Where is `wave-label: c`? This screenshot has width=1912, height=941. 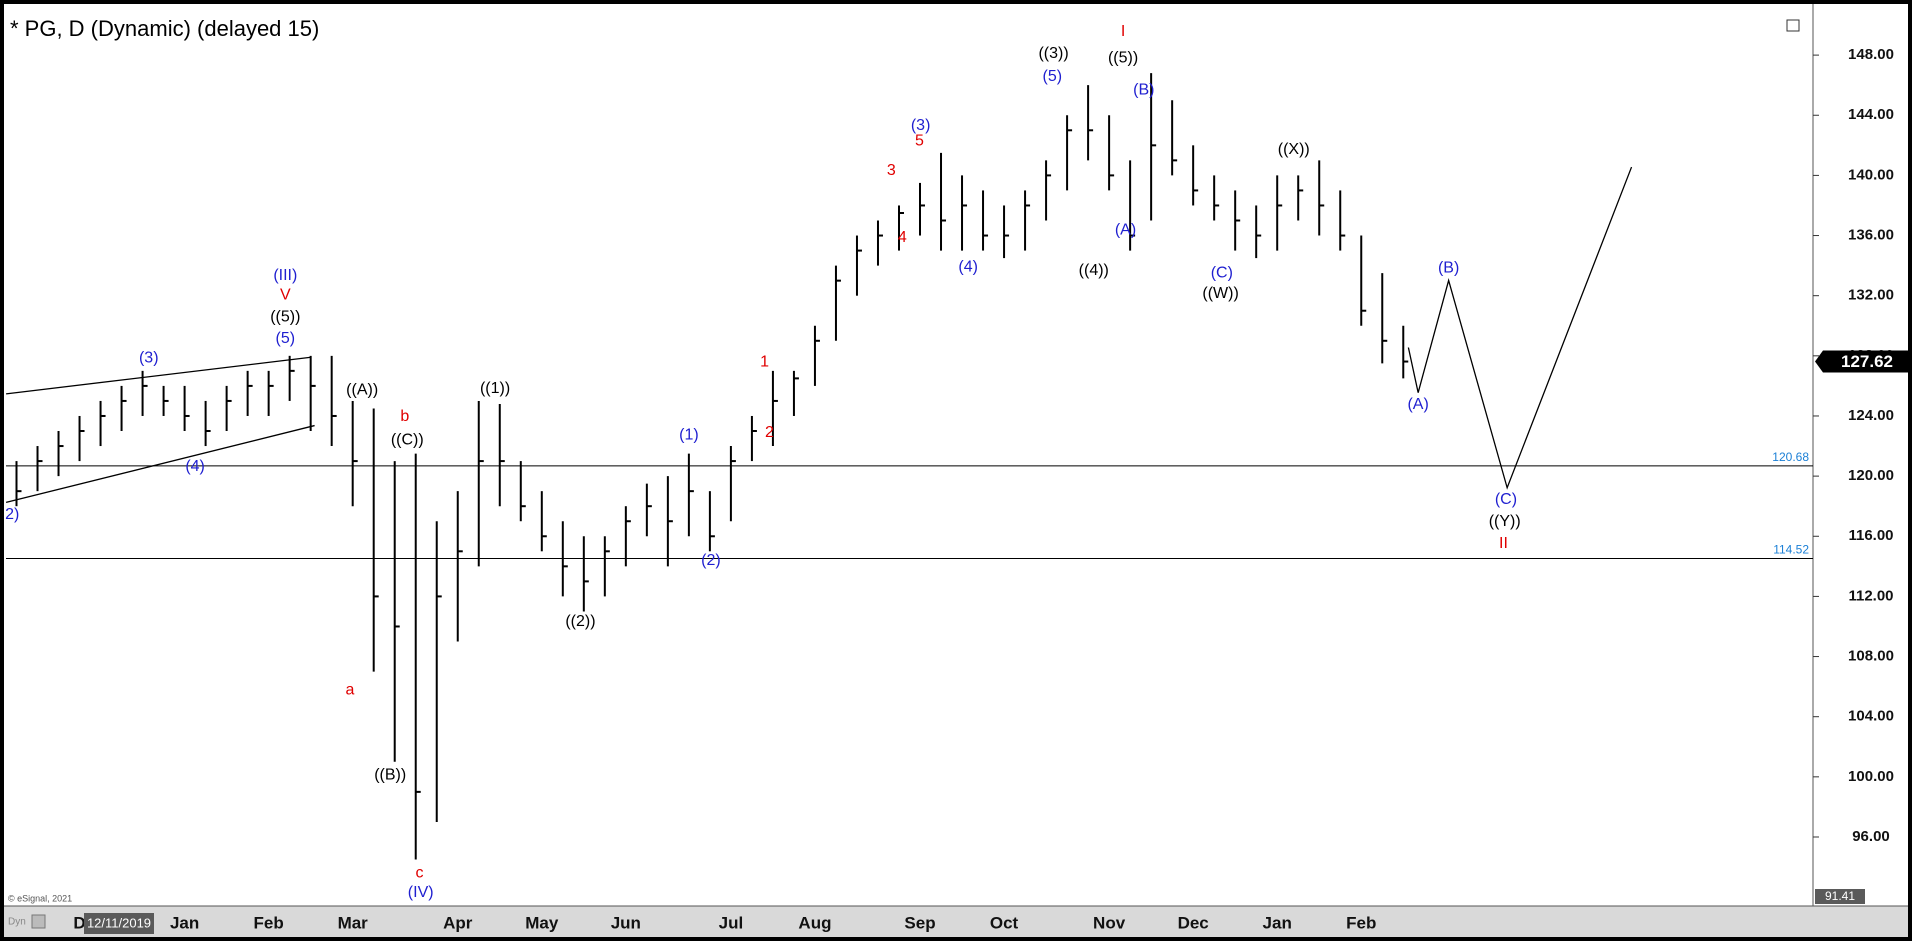 wave-label: c is located at coordinates (419, 872).